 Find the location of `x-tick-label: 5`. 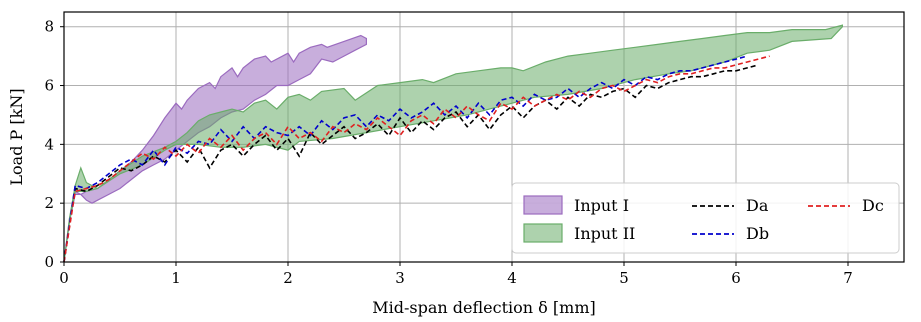

x-tick-label: 5 is located at coordinates (624, 278).